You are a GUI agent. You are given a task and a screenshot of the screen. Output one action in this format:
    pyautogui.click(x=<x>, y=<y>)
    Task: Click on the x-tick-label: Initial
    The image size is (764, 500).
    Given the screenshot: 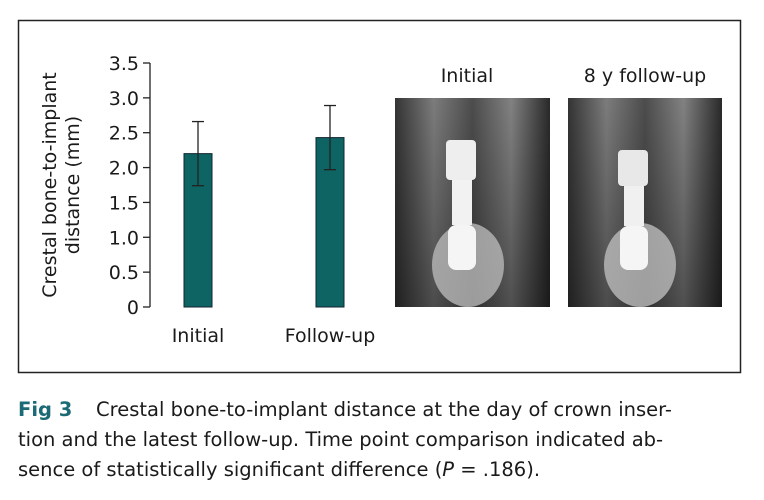 What is the action you would take?
    pyautogui.click(x=198, y=336)
    